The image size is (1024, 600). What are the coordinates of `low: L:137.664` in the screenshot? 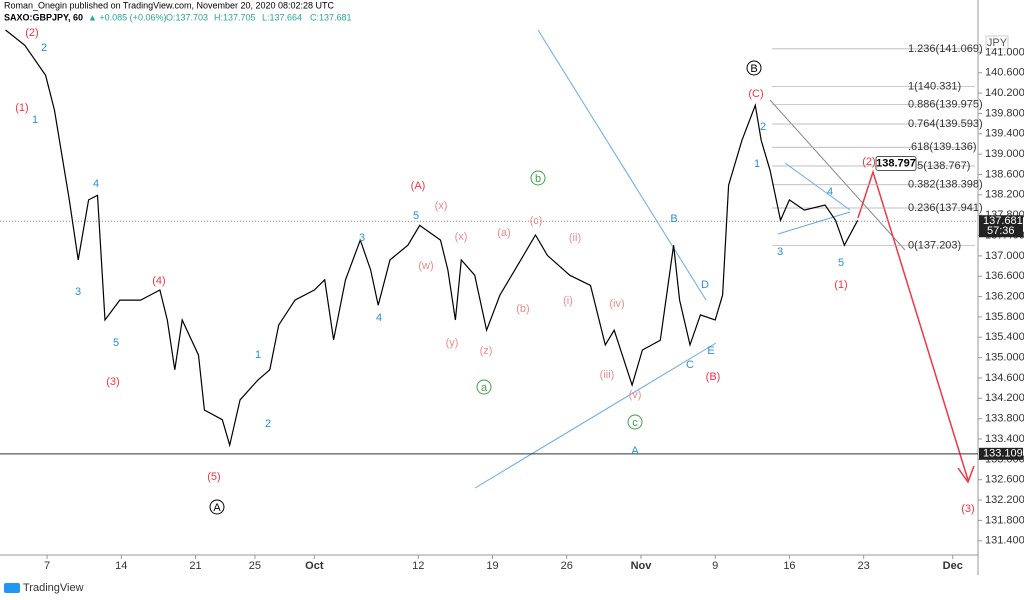 It's located at (282, 17).